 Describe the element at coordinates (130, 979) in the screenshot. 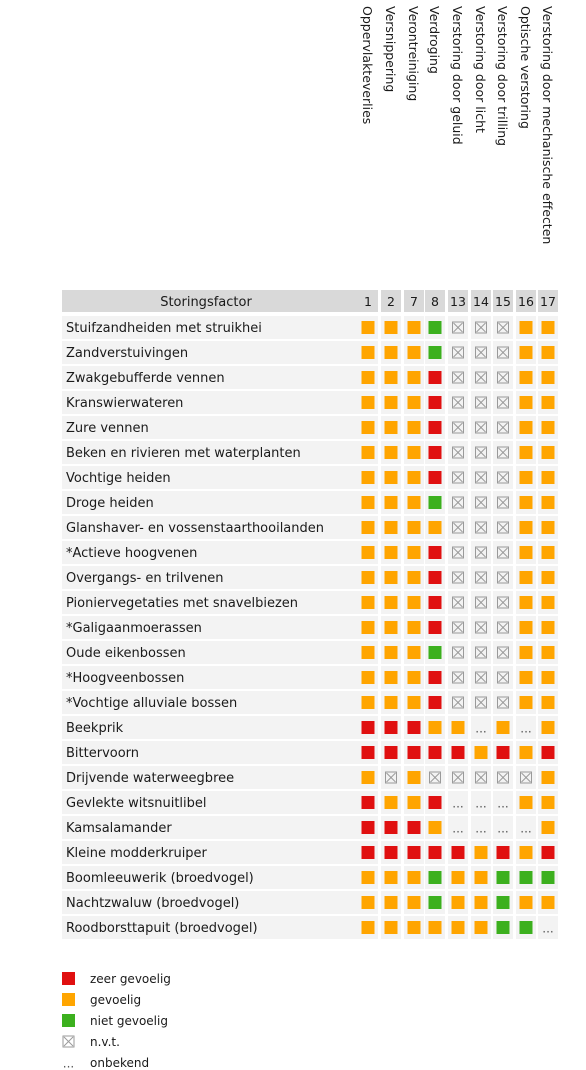

I see `legend-label: zeer gevoelig` at that location.